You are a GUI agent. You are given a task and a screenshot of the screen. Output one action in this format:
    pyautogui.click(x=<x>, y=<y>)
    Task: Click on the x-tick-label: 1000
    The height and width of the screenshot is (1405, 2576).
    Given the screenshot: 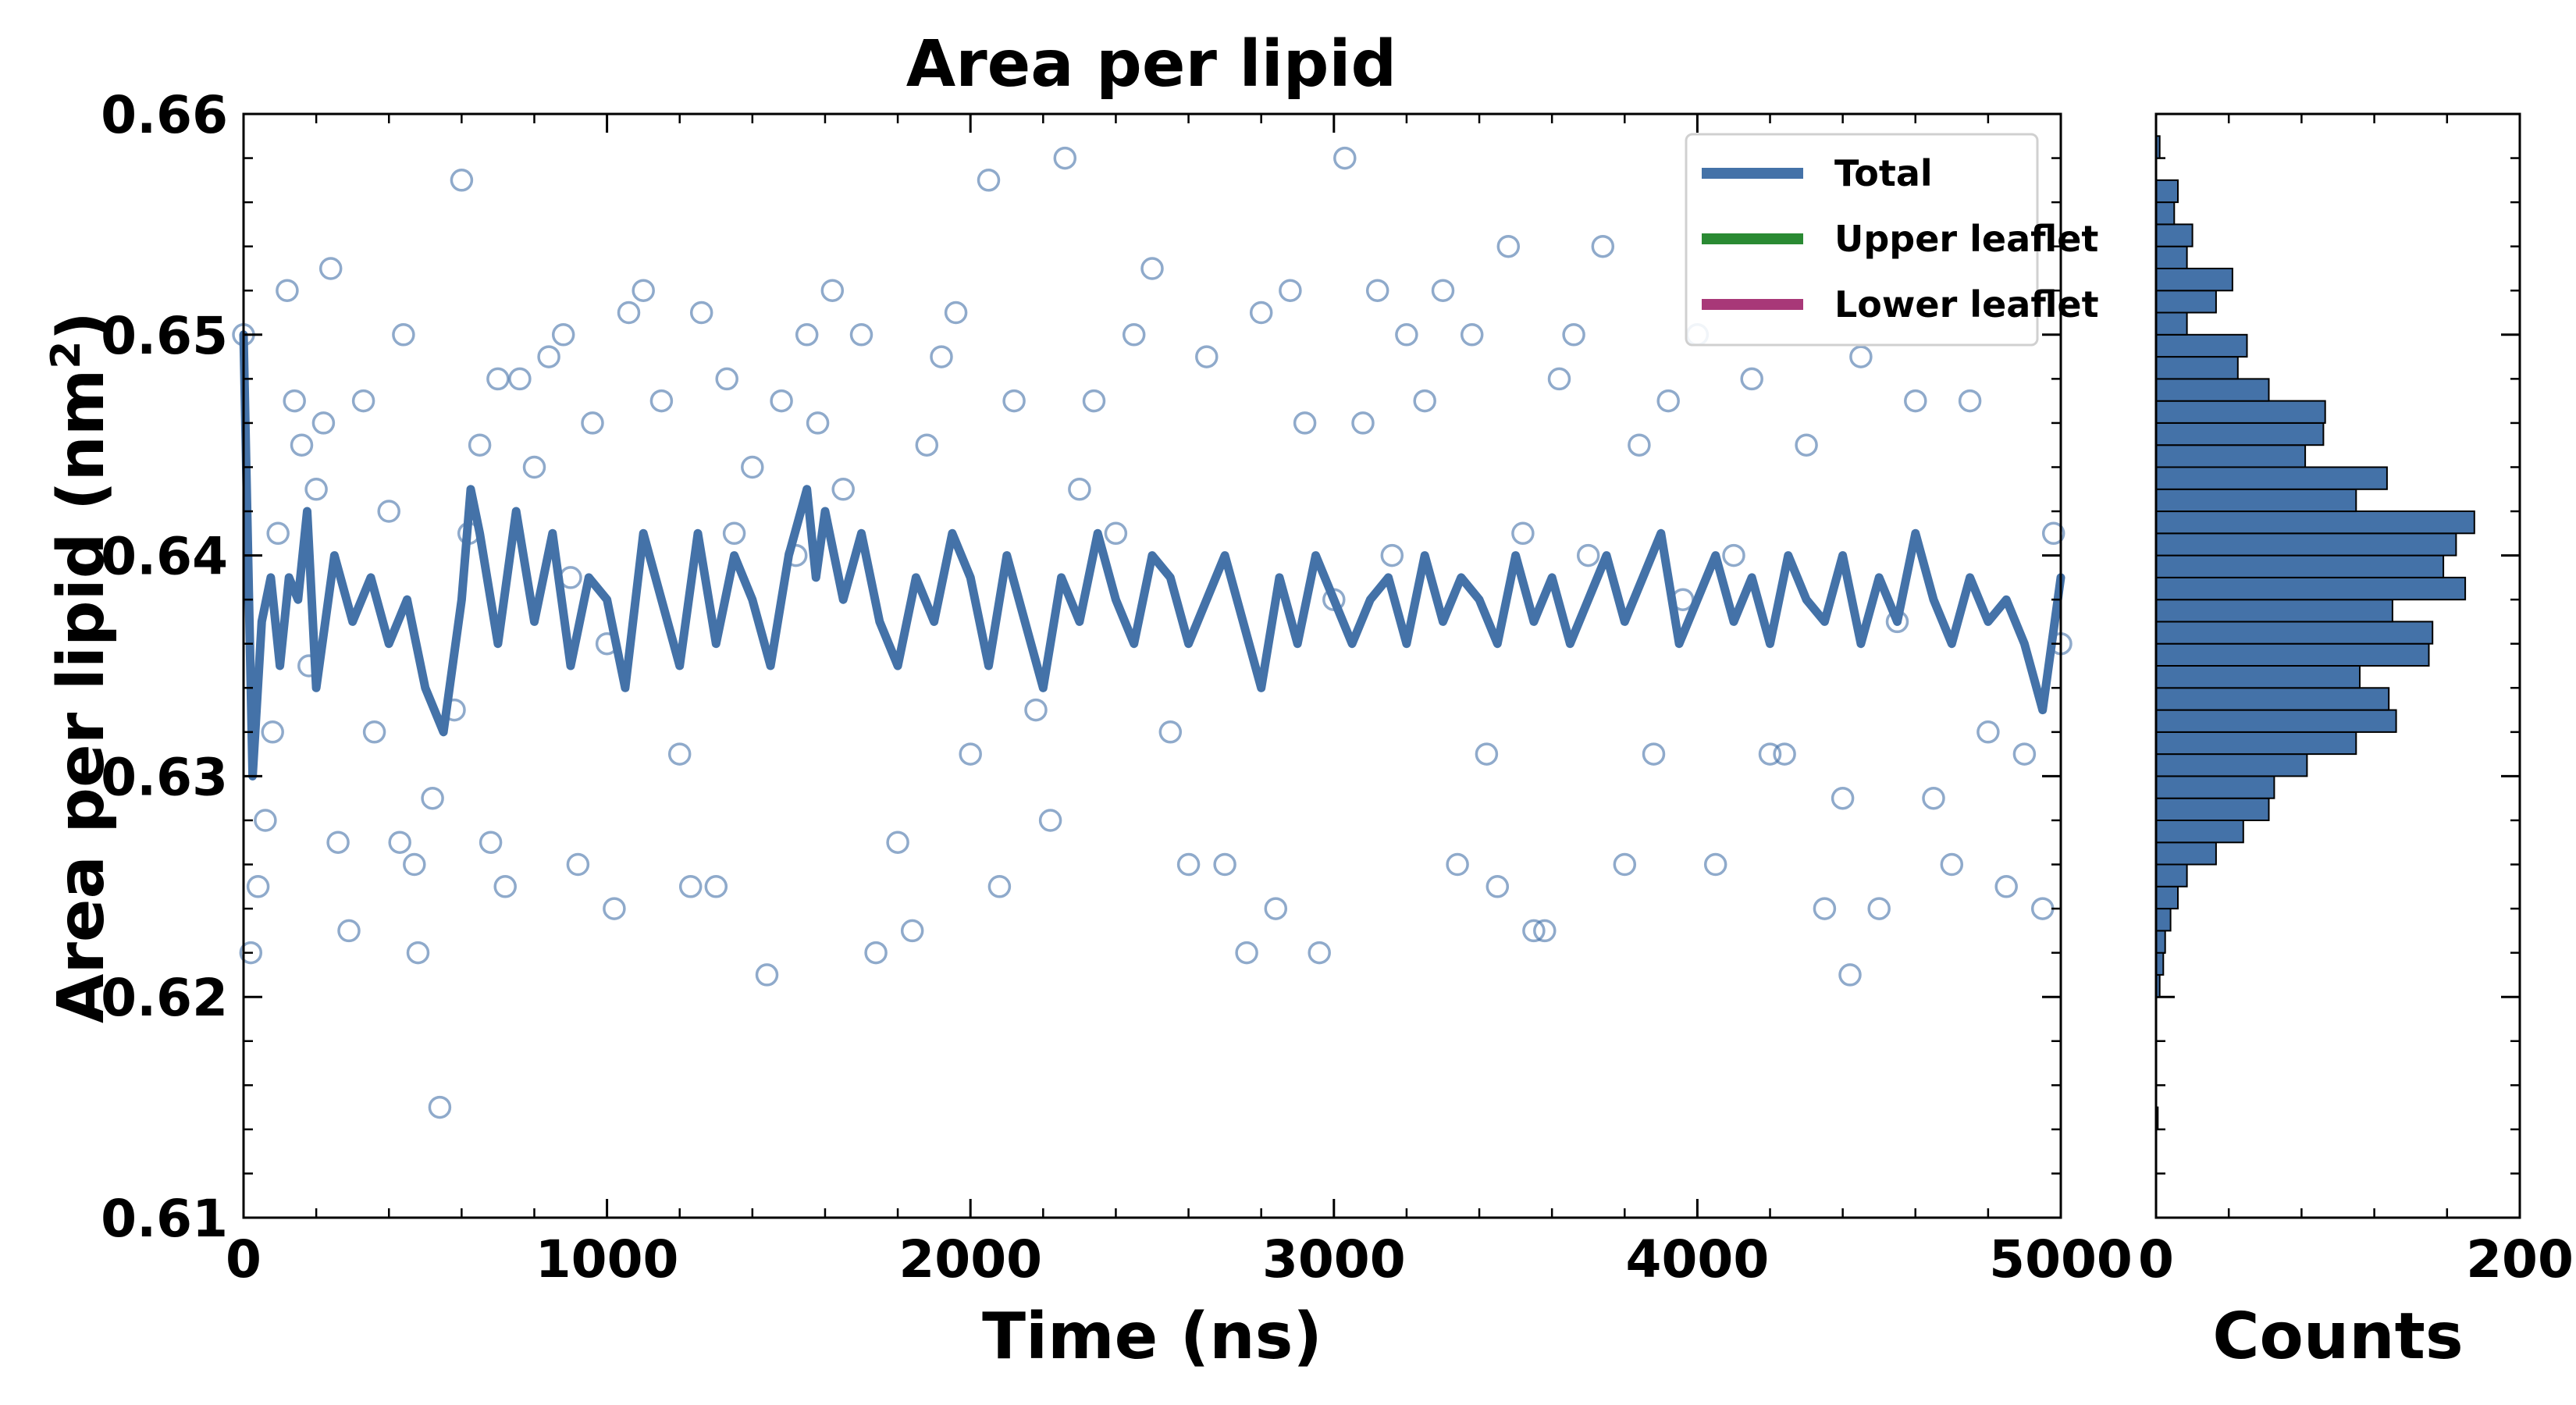 What is the action you would take?
    pyautogui.click(x=607, y=1259)
    